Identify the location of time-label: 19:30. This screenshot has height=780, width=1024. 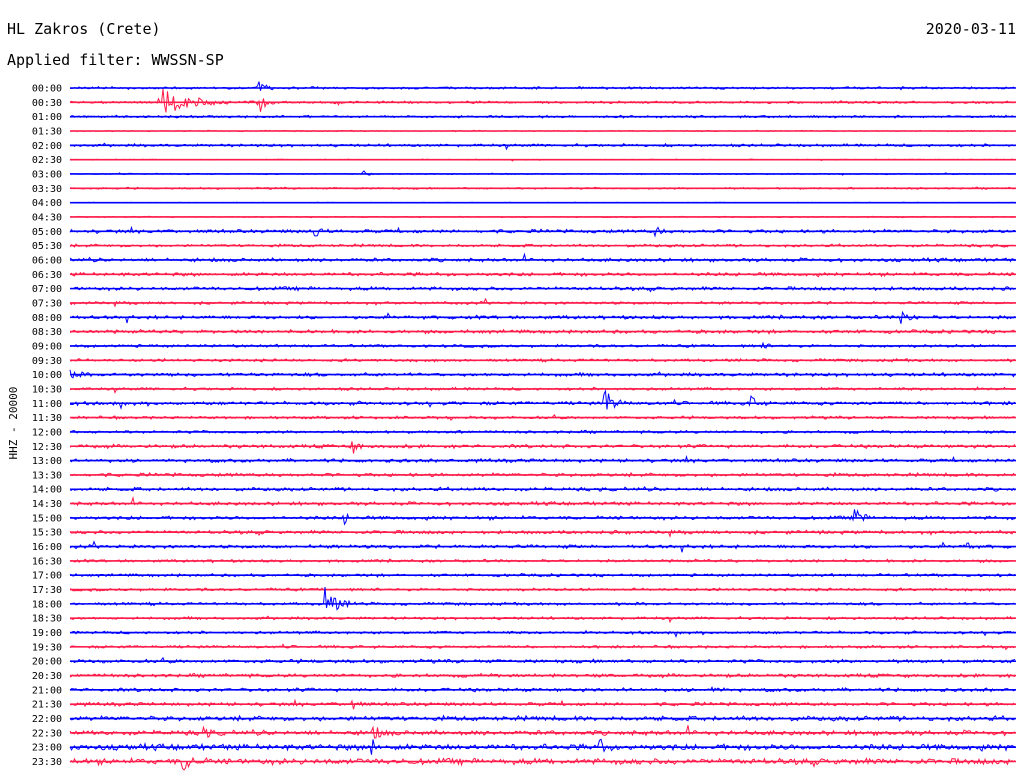
(47, 647).